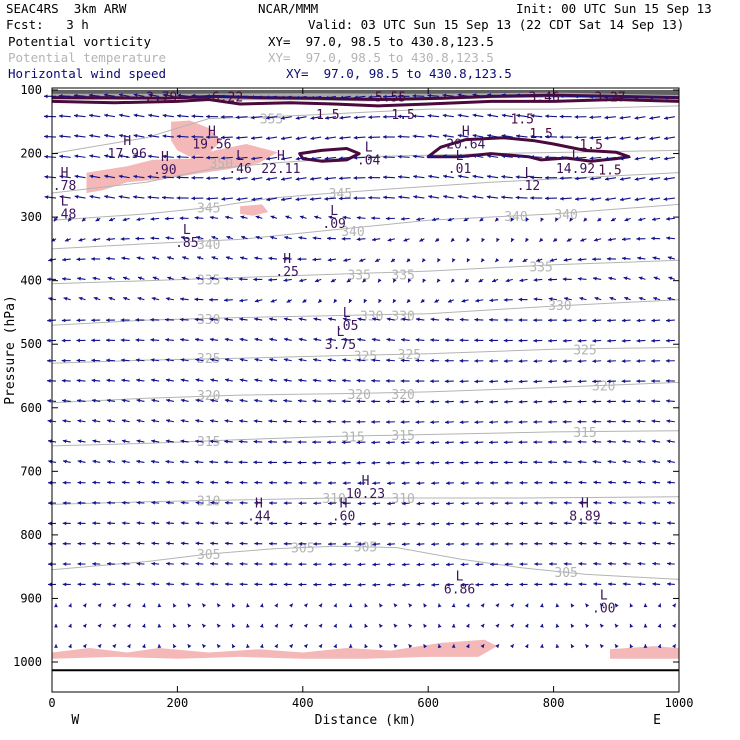 Image resolution: width=740 pixels, height=740 pixels. Describe the element at coordinates (614, 8) in the screenshot. I see `init-time: Init: 00 UTC Sun 15 Sep 13` at that location.